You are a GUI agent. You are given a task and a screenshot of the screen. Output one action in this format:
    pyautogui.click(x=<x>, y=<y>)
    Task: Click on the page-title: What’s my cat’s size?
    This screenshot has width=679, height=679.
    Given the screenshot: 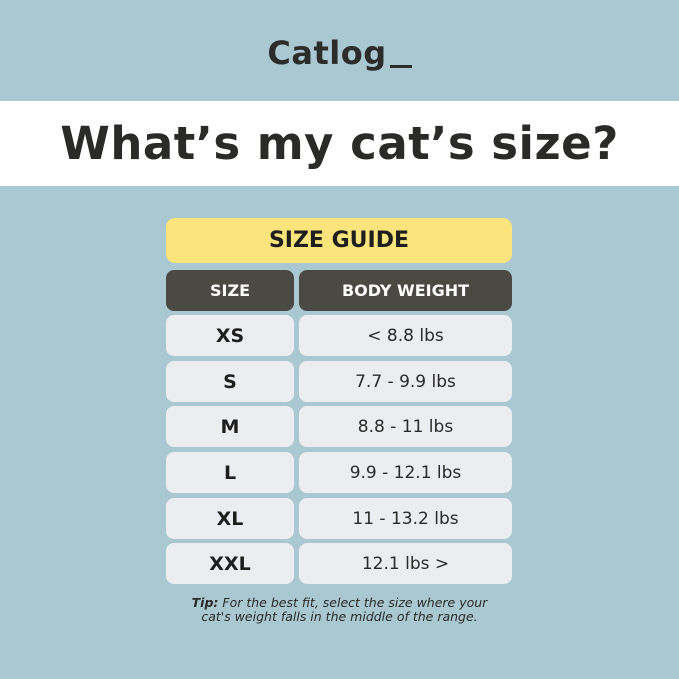 What is the action you would take?
    pyautogui.click(x=339, y=143)
    